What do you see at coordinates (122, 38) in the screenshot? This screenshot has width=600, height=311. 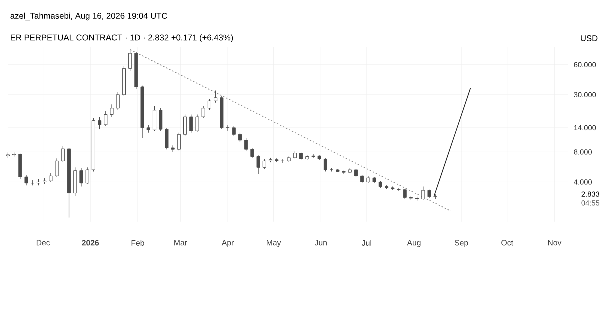 I see `chart-title: ER PERPETUAL CONTRACT · 1D · 2.832 +0.171 (+6.43%)` at bounding box center [122, 38].